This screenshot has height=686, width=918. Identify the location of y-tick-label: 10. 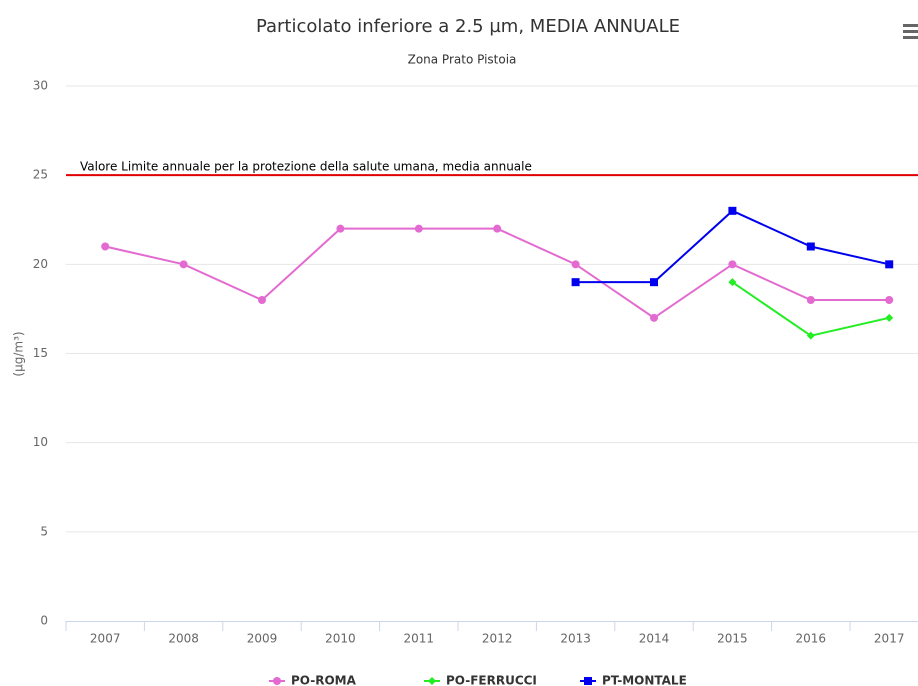
(40, 442).